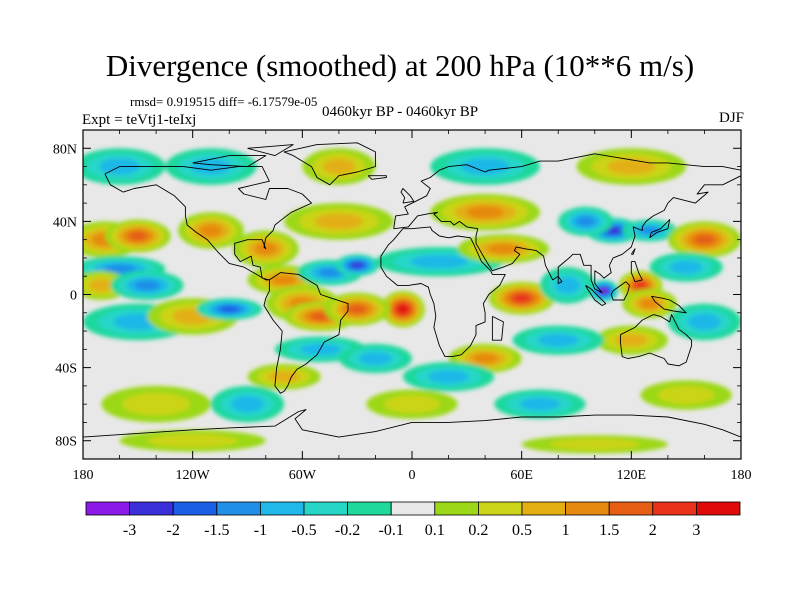 This screenshot has width=800, height=600. I want to click on y-tick-label: 80N, so click(65, 149).